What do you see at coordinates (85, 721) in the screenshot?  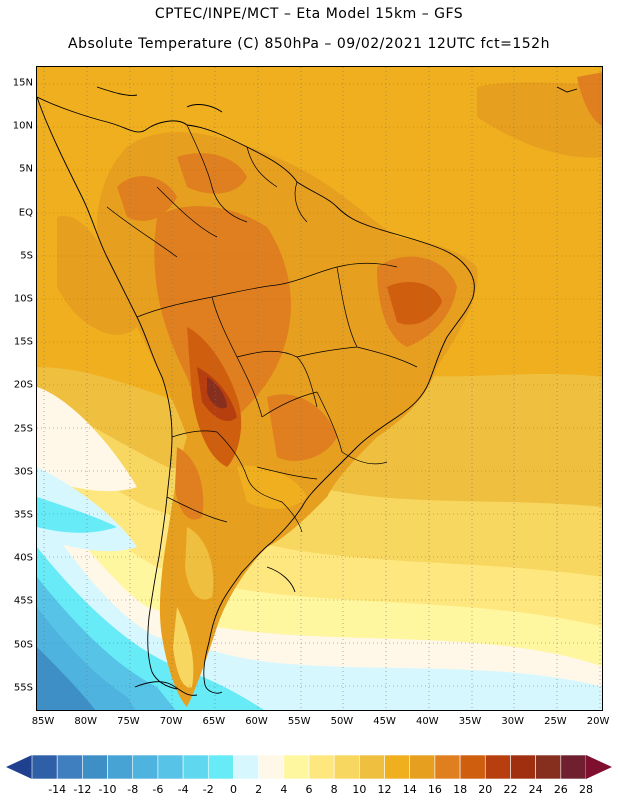 I see `lon-label-80w: 80W` at bounding box center [85, 721].